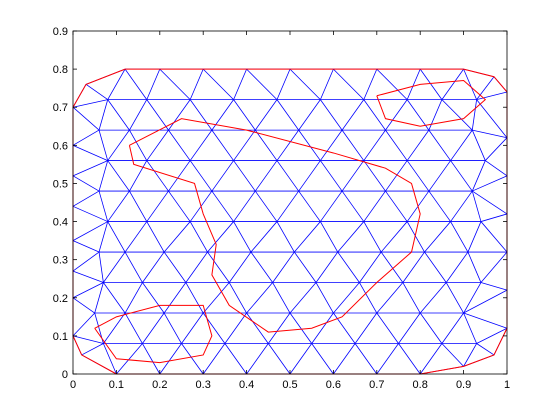 The height and width of the screenshot is (420, 560). I want to click on y-tick-label: 0.2, so click(60, 299).